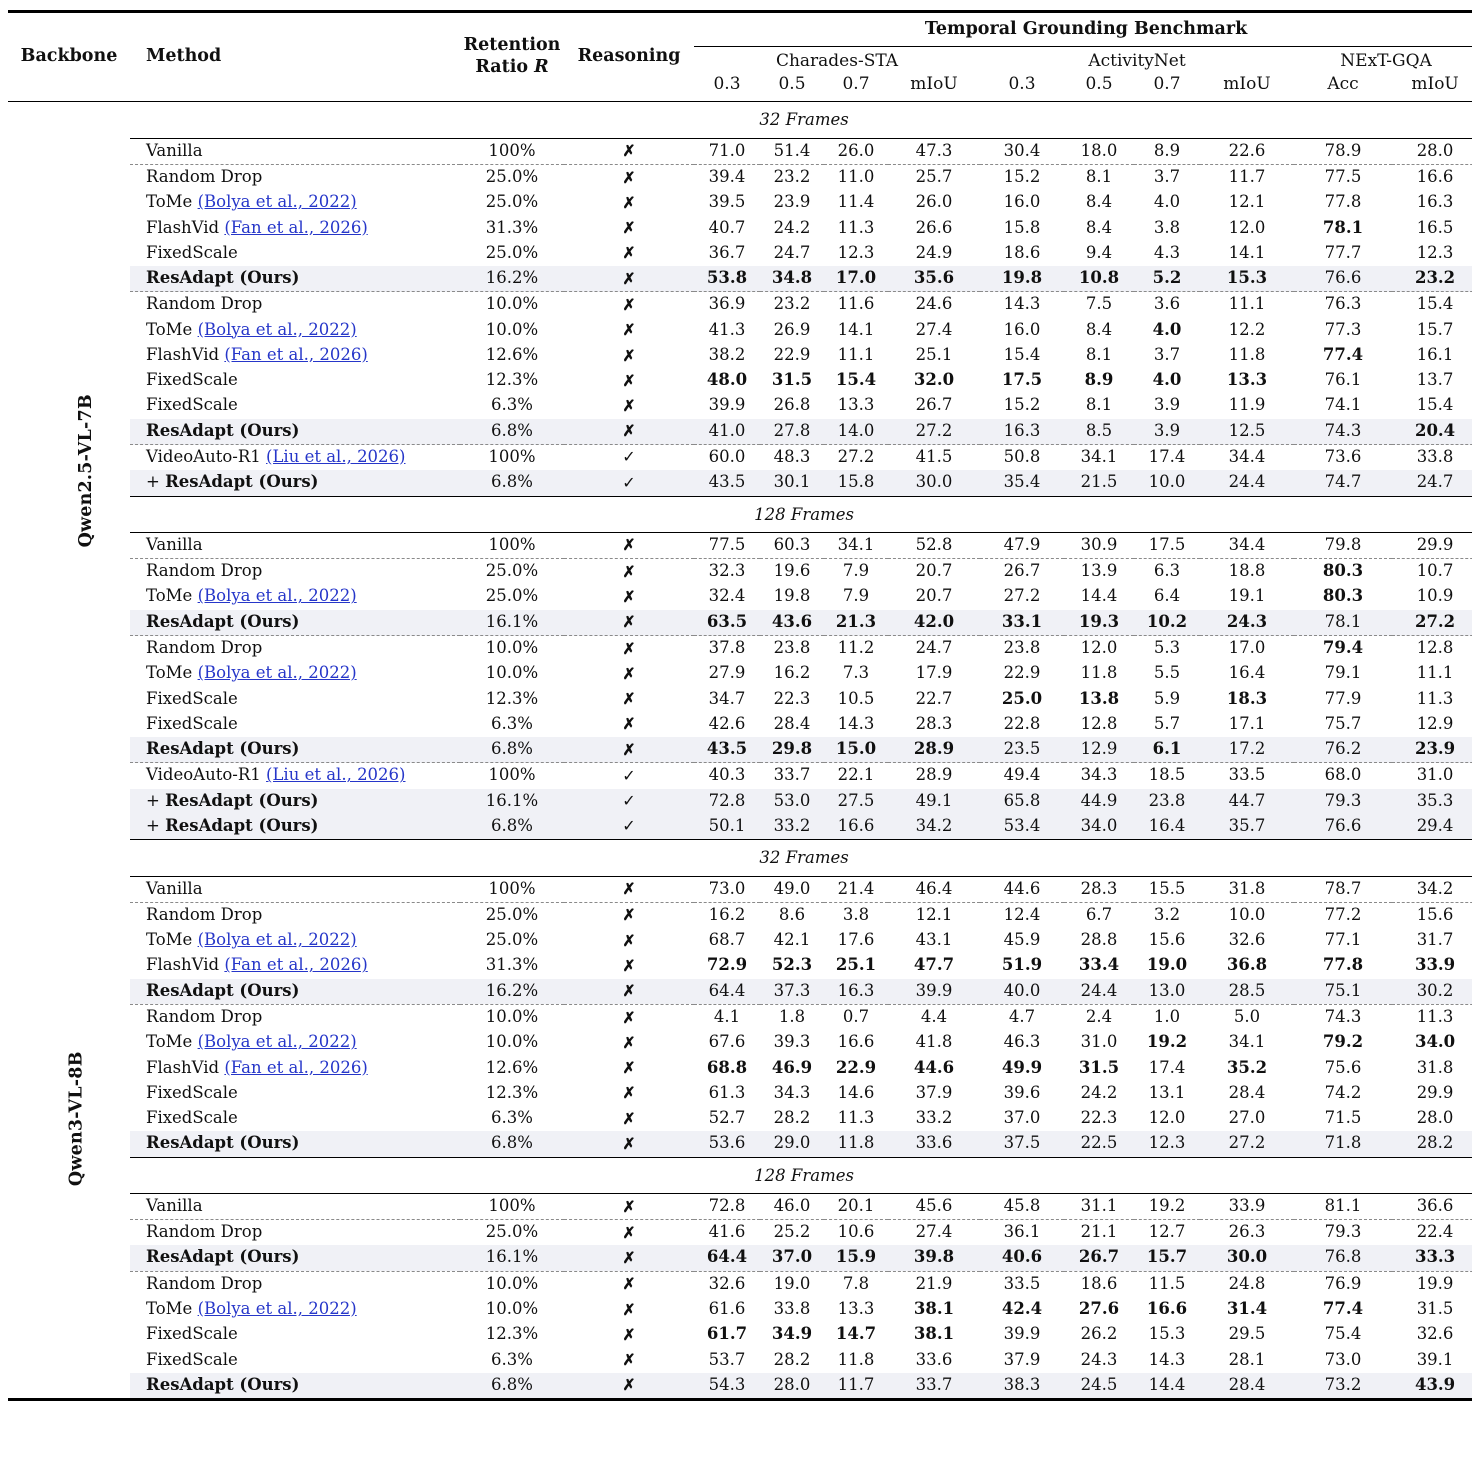 The height and width of the screenshot is (1462, 1472). Describe the element at coordinates (856, 1359) in the screenshot. I see `metric-cell: 11.8` at that location.